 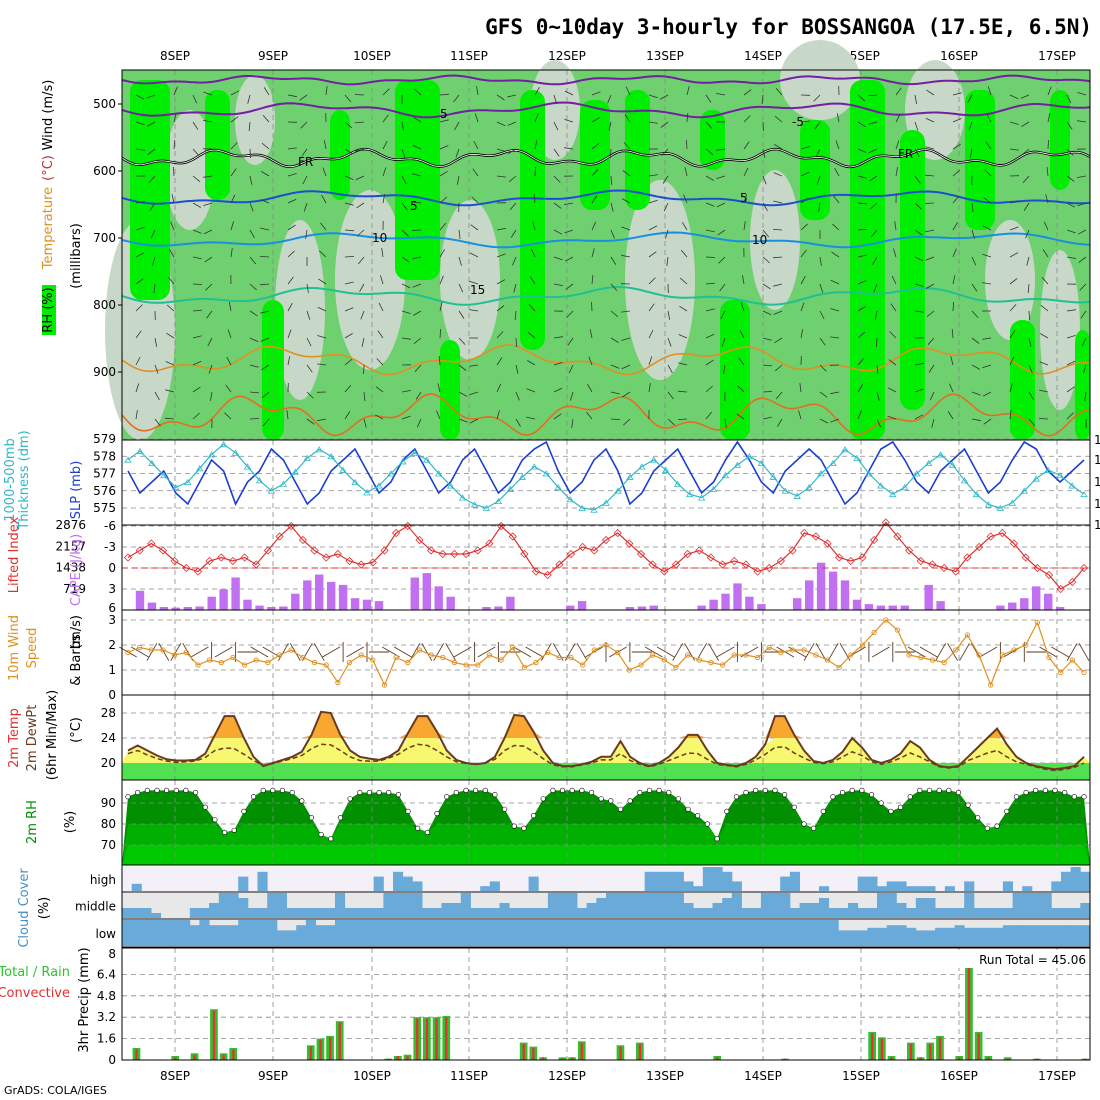 I want to click on rh-label: 2m RH, so click(x=32, y=822).